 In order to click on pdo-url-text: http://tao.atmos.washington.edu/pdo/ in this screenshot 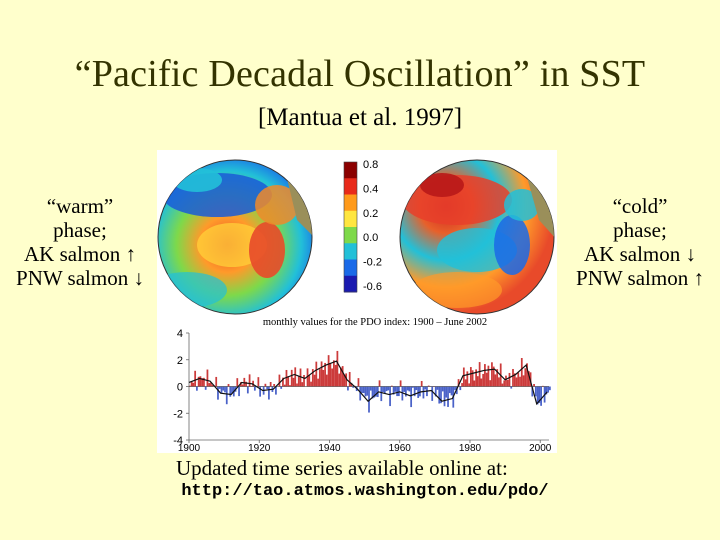, I will do `click(365, 491)`.